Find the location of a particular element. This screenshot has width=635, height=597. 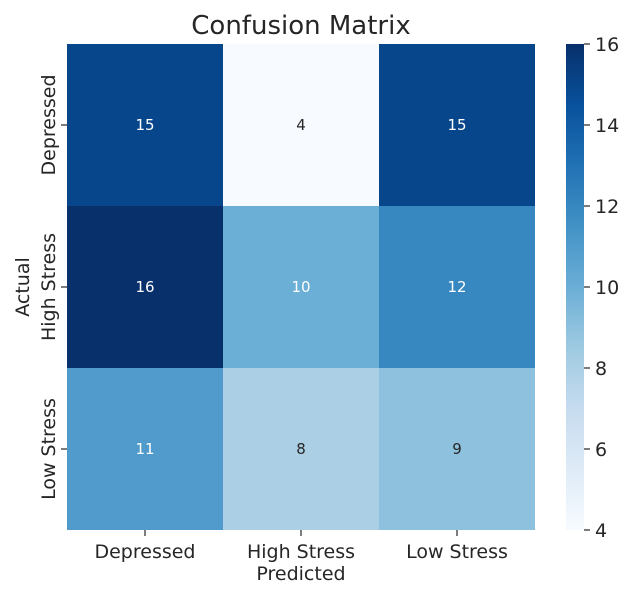

y-tick-label-0: Depressed is located at coordinates (49, 124).